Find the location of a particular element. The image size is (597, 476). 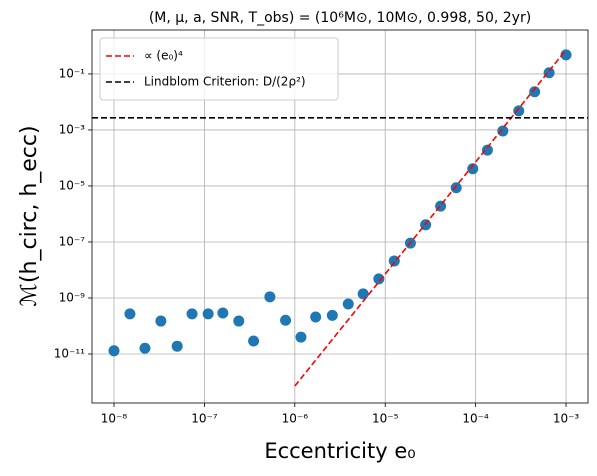

legend-label: ∝ (e₀)⁴ is located at coordinates (163, 56).